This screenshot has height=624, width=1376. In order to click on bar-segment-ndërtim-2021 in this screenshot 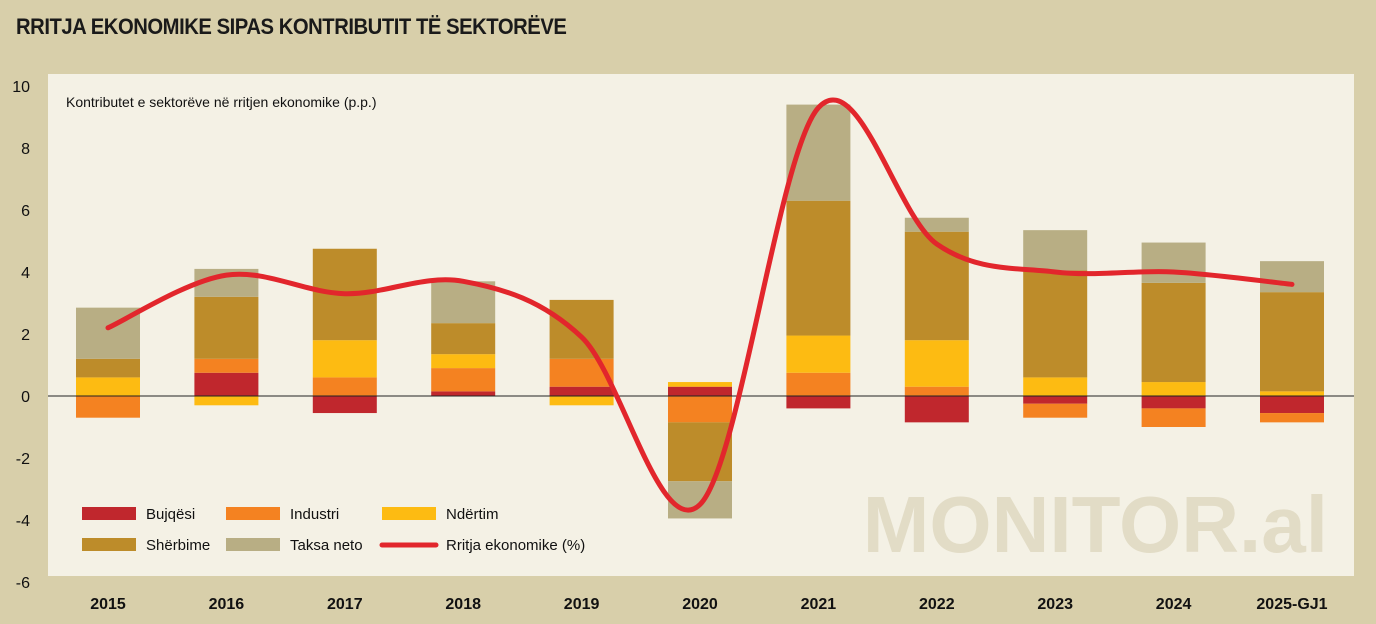, I will do `click(818, 354)`.